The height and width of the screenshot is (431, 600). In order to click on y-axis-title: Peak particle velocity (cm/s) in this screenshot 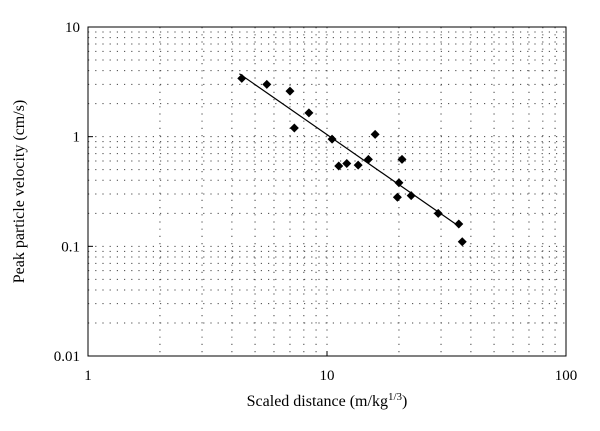, I will do `click(19, 191)`.